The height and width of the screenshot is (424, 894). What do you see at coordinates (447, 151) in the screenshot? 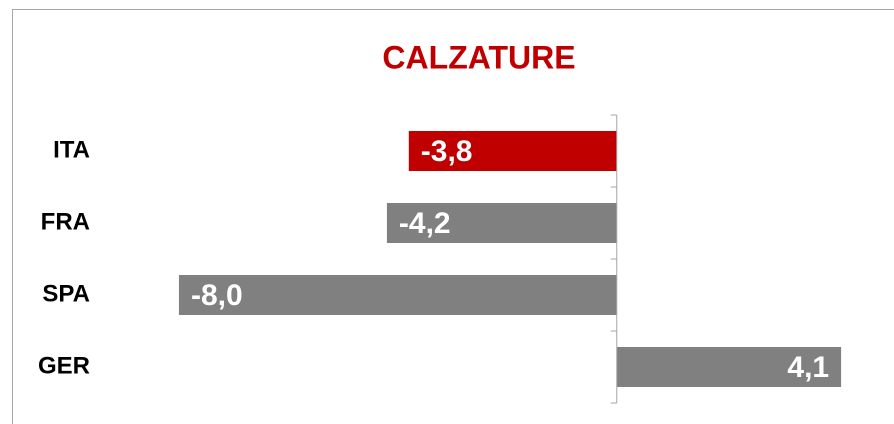
I see `data-label: -3,8` at bounding box center [447, 151].